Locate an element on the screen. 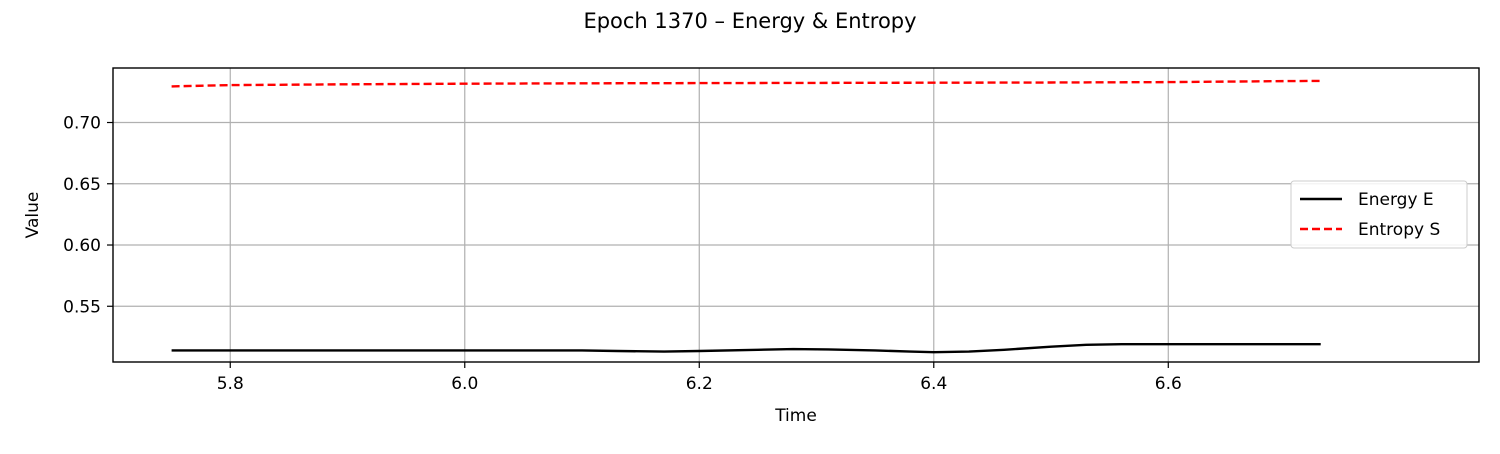 This screenshot has width=1500, height=454. y-tick-label: 0.60 is located at coordinates (82, 246).